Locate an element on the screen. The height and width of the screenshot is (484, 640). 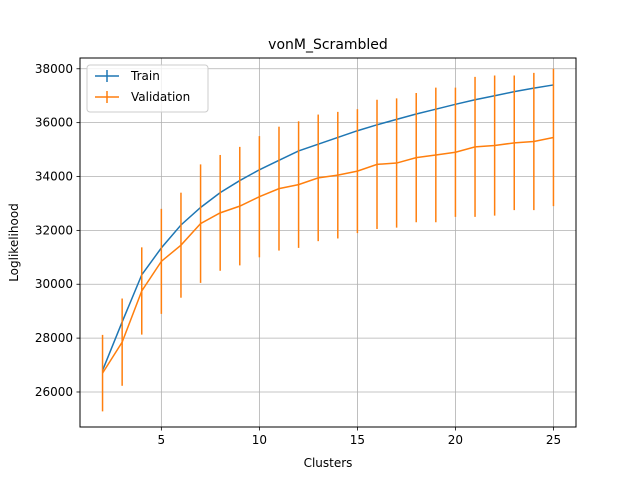
legend-label-train: Train is located at coordinates (145, 76).